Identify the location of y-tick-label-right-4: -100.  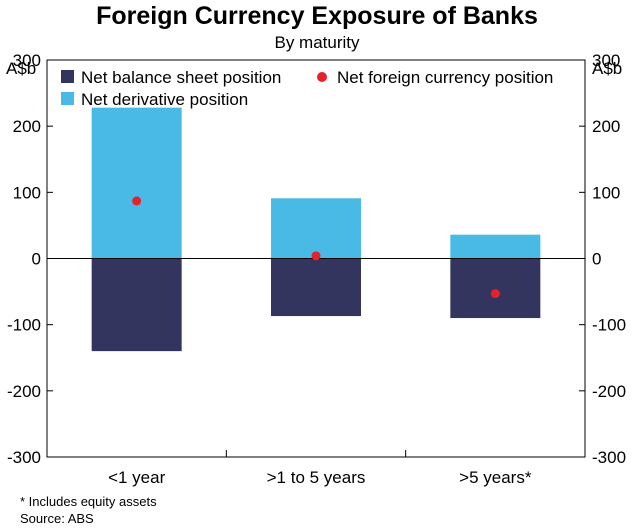
(609, 325).